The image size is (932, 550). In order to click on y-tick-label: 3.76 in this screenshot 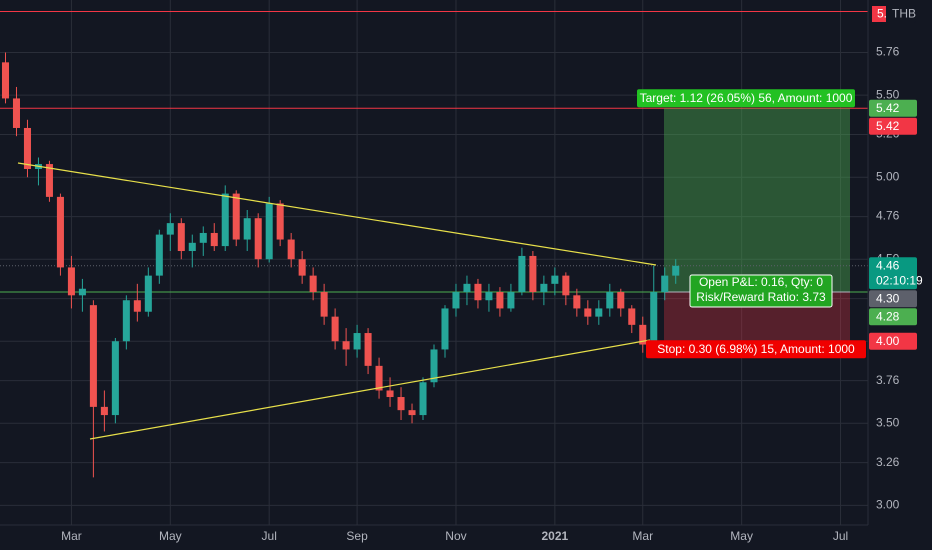, I will do `click(888, 380)`.